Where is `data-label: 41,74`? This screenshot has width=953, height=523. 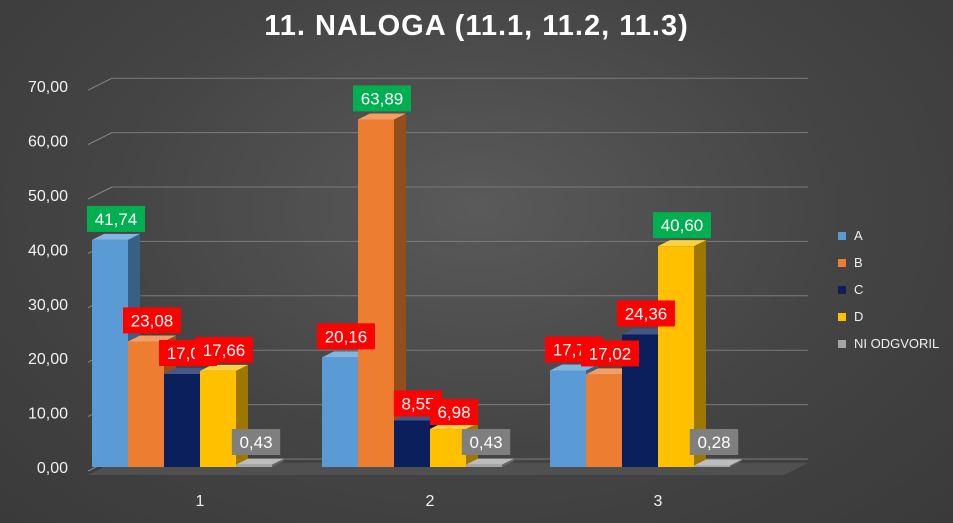
data-label: 41,74 is located at coordinates (116, 219).